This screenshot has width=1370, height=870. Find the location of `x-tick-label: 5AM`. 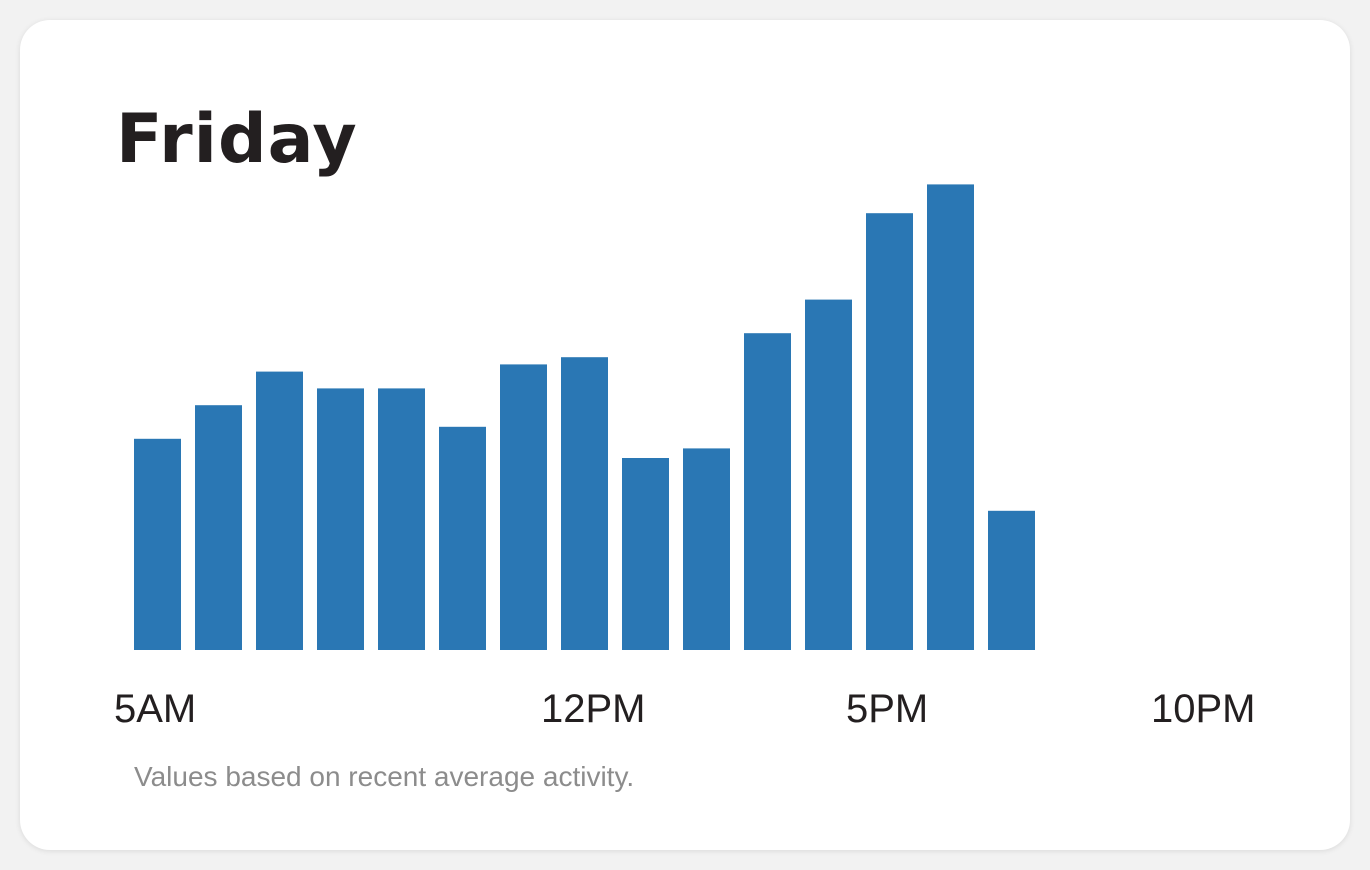

x-tick-label: 5AM is located at coordinates (155, 709).